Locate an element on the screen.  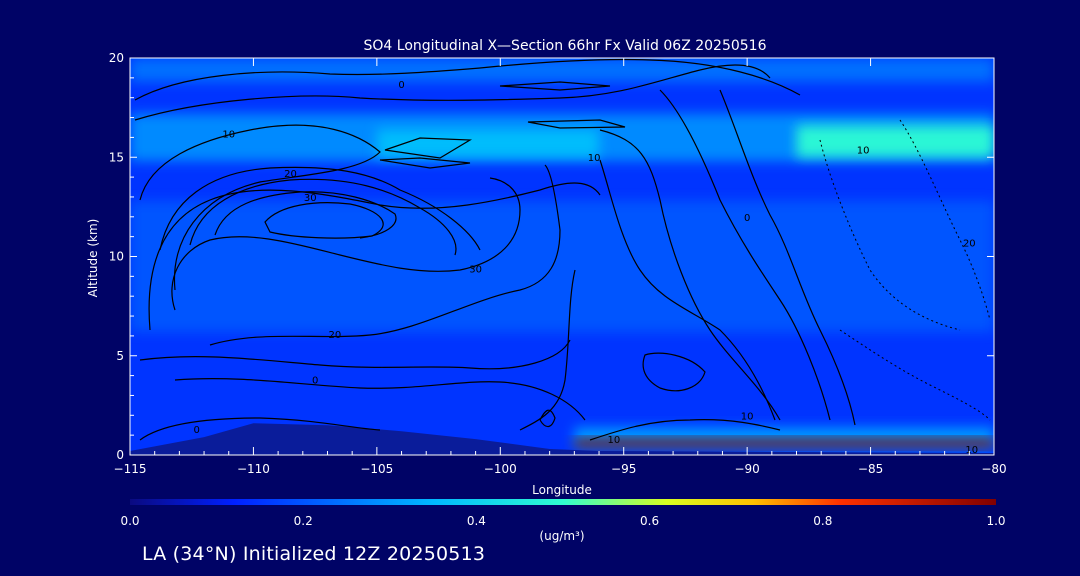
x-tick-label: −85 is located at coordinates (870, 469).